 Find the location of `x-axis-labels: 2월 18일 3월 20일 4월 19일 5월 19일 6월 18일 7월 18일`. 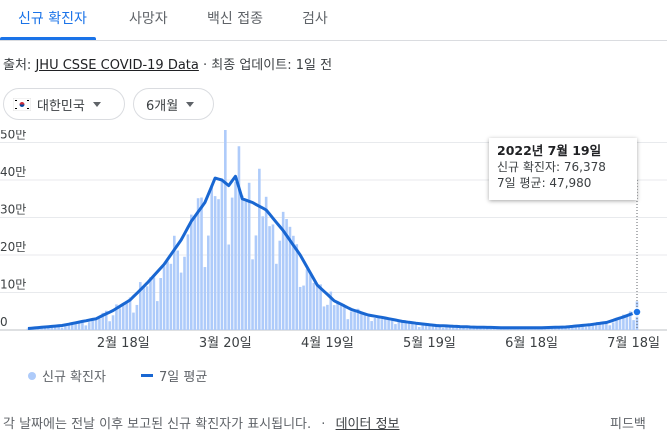

x-axis-labels: 2월 18일 3월 20일 4월 19일 5월 19일 6월 18일 7월 18일 is located at coordinates (378, 343).